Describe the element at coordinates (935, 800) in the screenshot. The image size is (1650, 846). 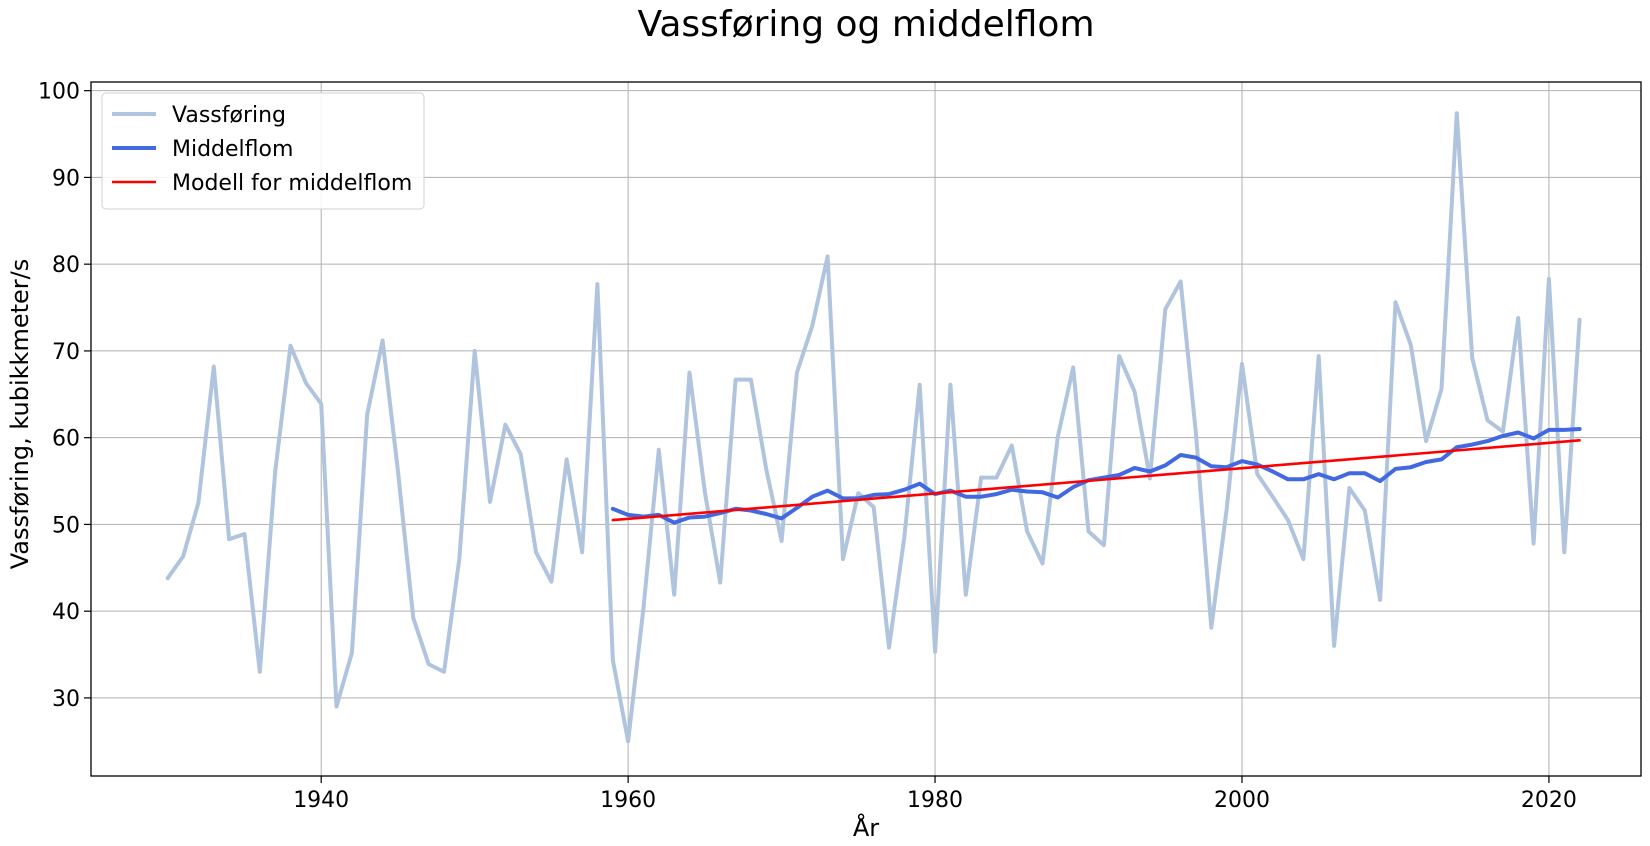
I see `x-tick-label: 1980` at that location.